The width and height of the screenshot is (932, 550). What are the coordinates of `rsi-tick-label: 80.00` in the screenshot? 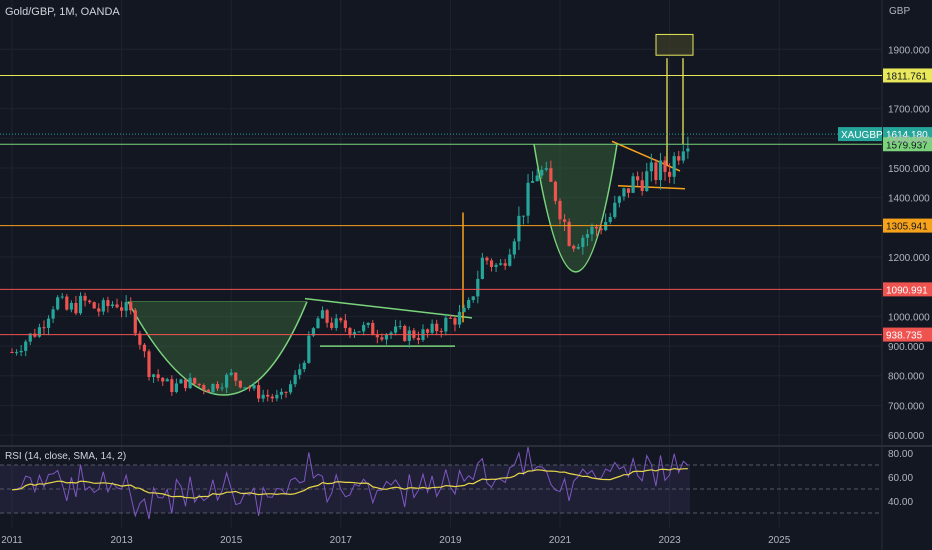 It's located at (900, 454).